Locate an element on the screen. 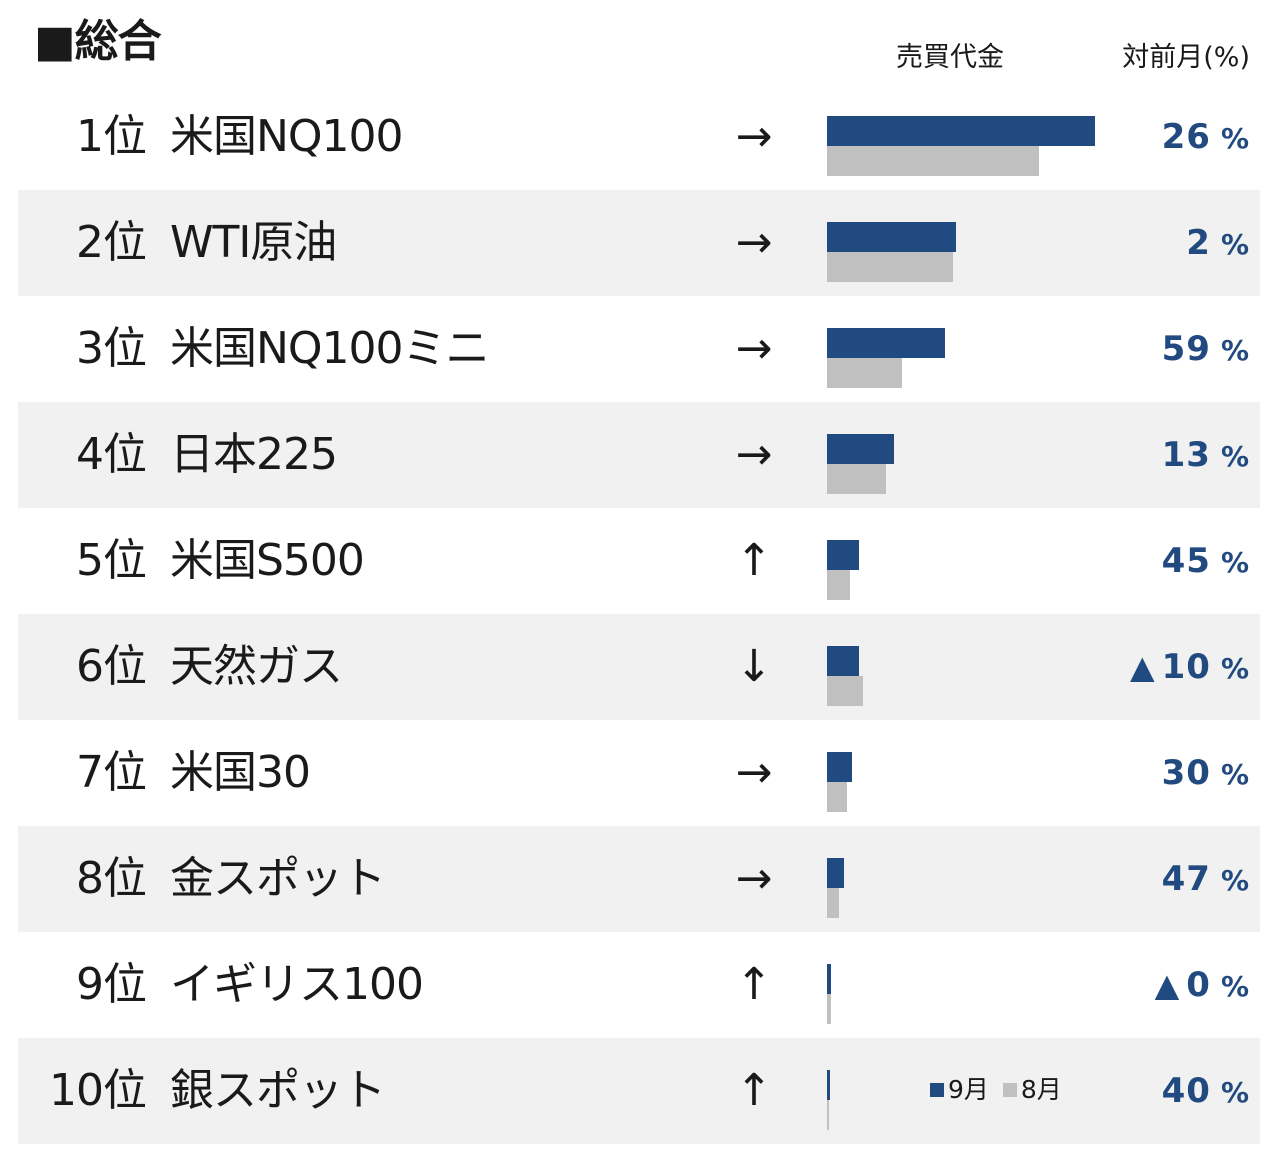 This screenshot has height=1162, width=1280. header-mom: 対前月(%) is located at coordinates (1186, 57).